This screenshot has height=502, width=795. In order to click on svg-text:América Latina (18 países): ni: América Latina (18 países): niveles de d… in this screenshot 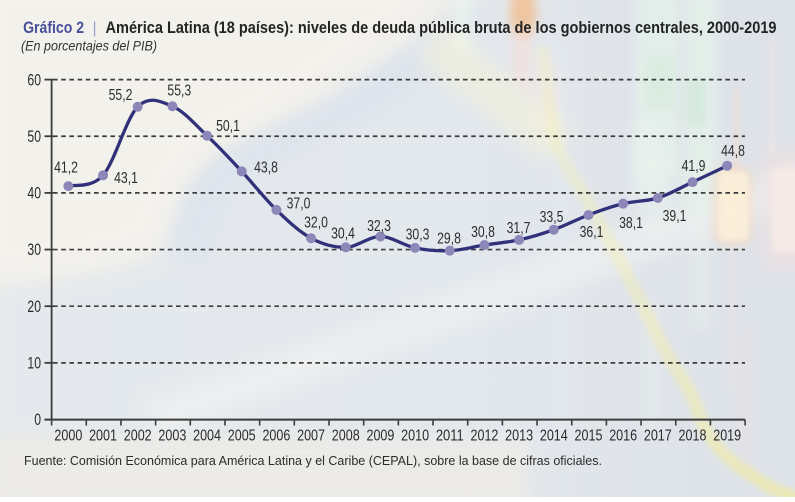, I will do `click(441, 28)`.